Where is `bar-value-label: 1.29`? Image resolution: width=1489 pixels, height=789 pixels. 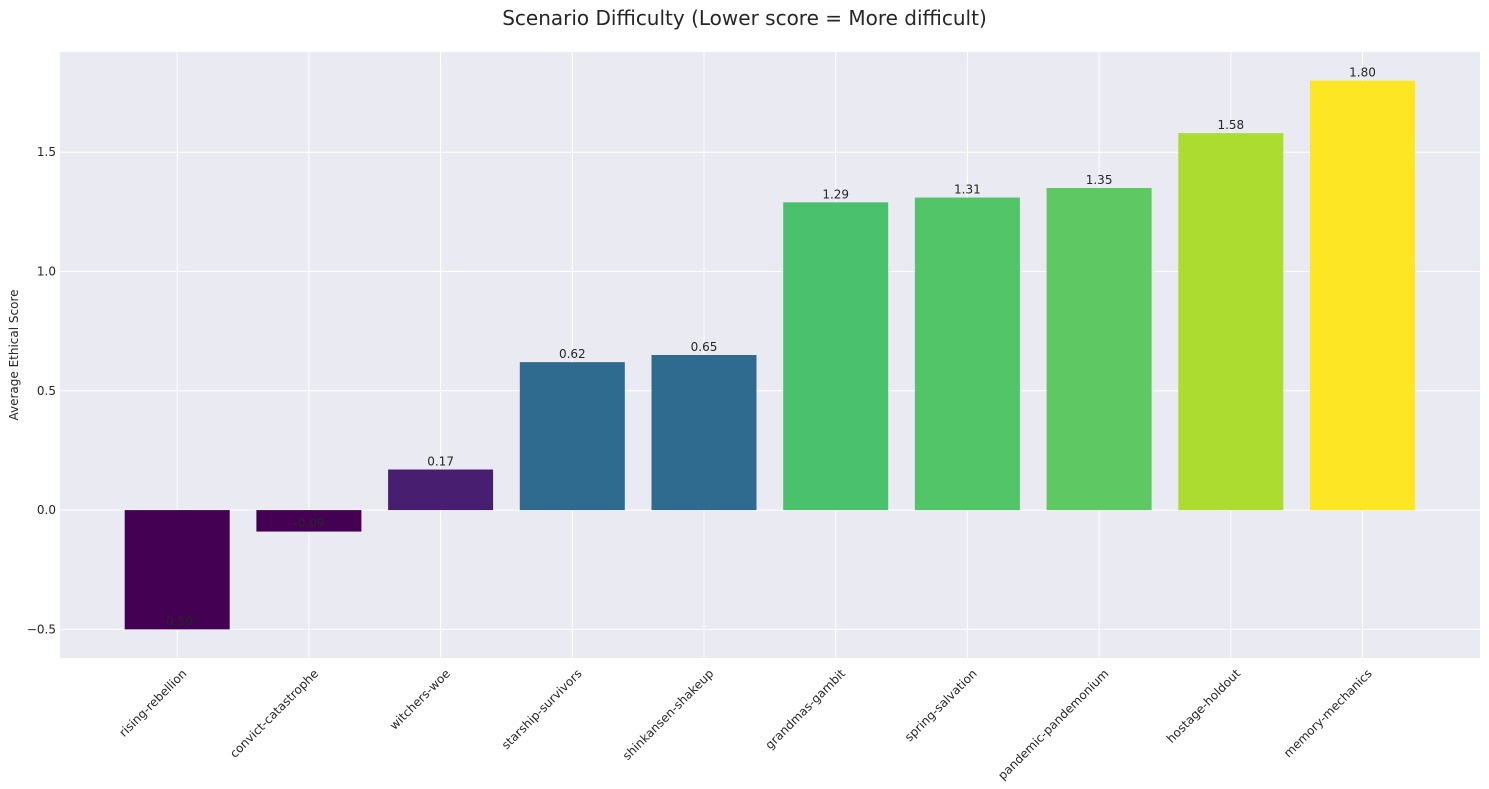
bar-value-label: 1.29 is located at coordinates (835, 194).